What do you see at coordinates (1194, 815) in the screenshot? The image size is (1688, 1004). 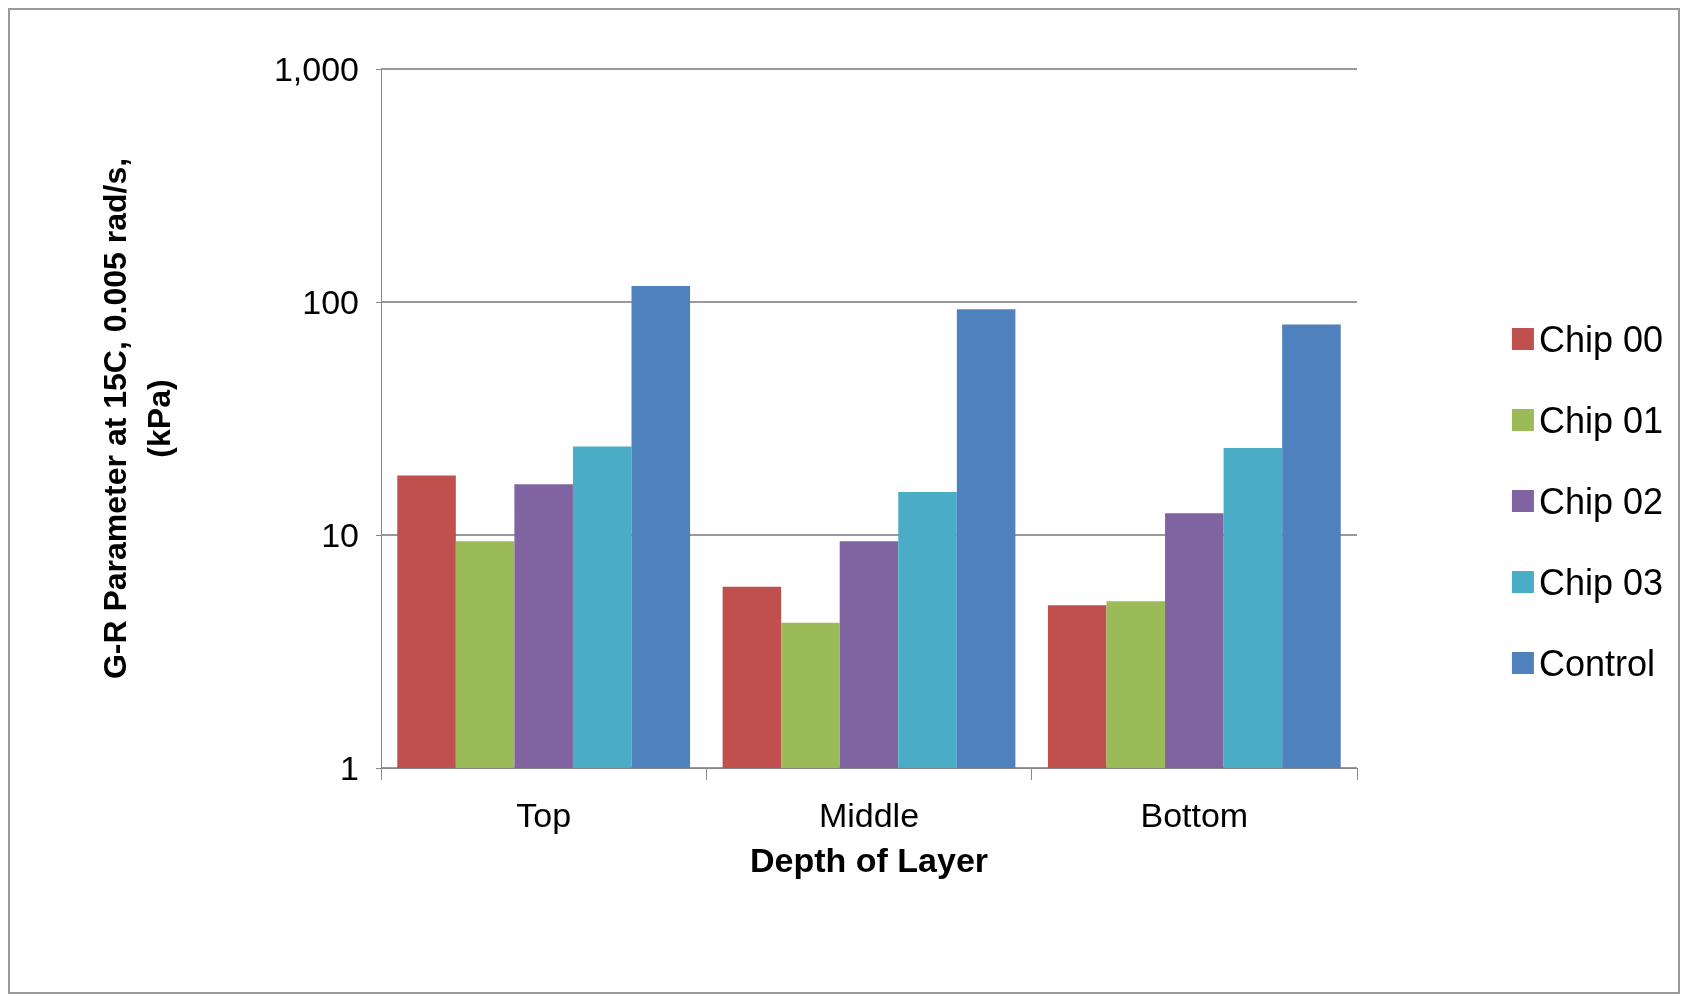 I see `x-tick-label: Bottom` at bounding box center [1194, 815].